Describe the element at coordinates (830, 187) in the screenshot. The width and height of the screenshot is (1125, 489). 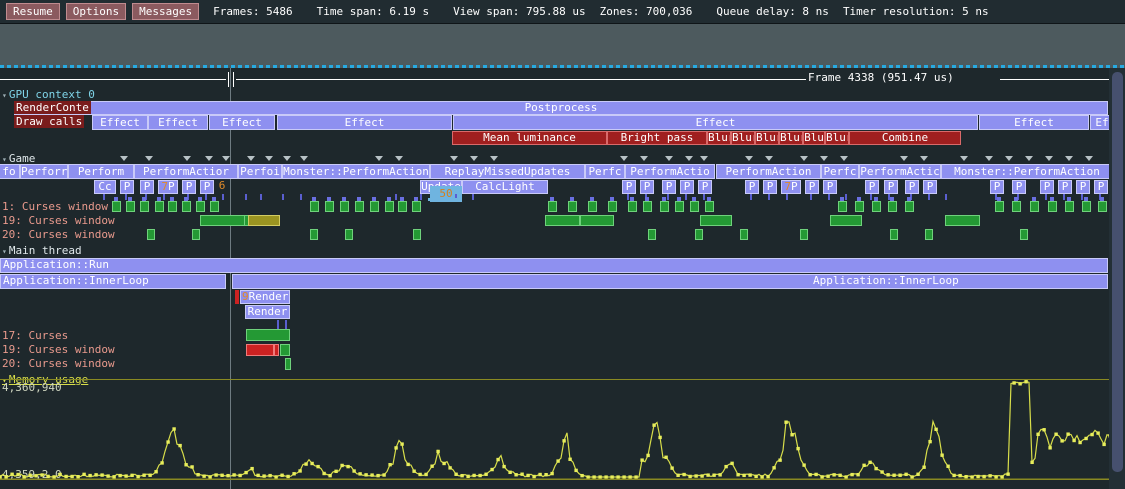
I see `game-zone-l2-18: P` at that location.